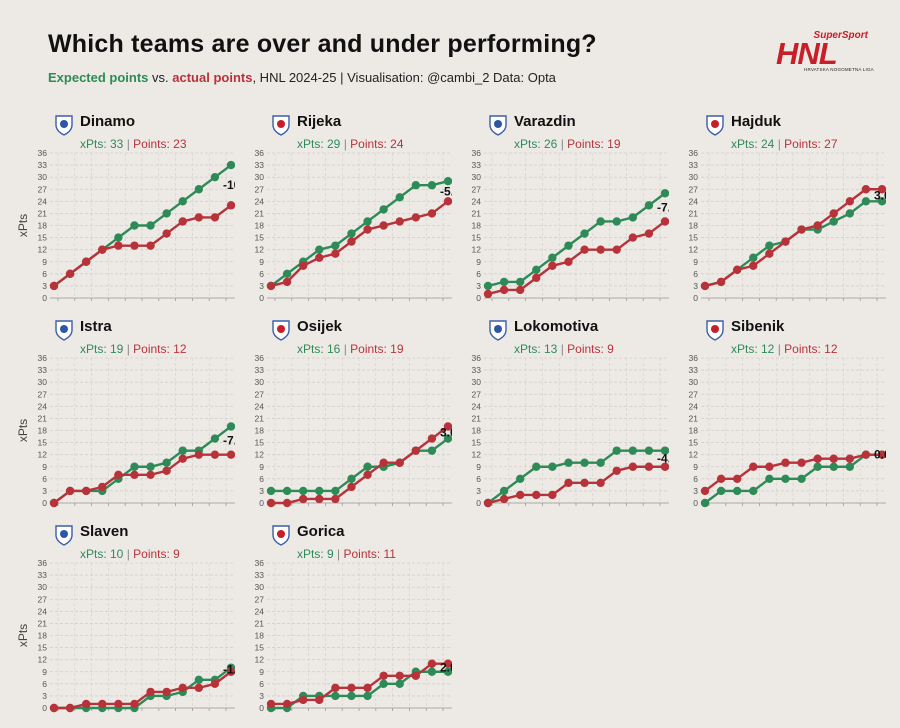  I want to click on xpts-value-osijek: xPts: 16, so click(319, 349).